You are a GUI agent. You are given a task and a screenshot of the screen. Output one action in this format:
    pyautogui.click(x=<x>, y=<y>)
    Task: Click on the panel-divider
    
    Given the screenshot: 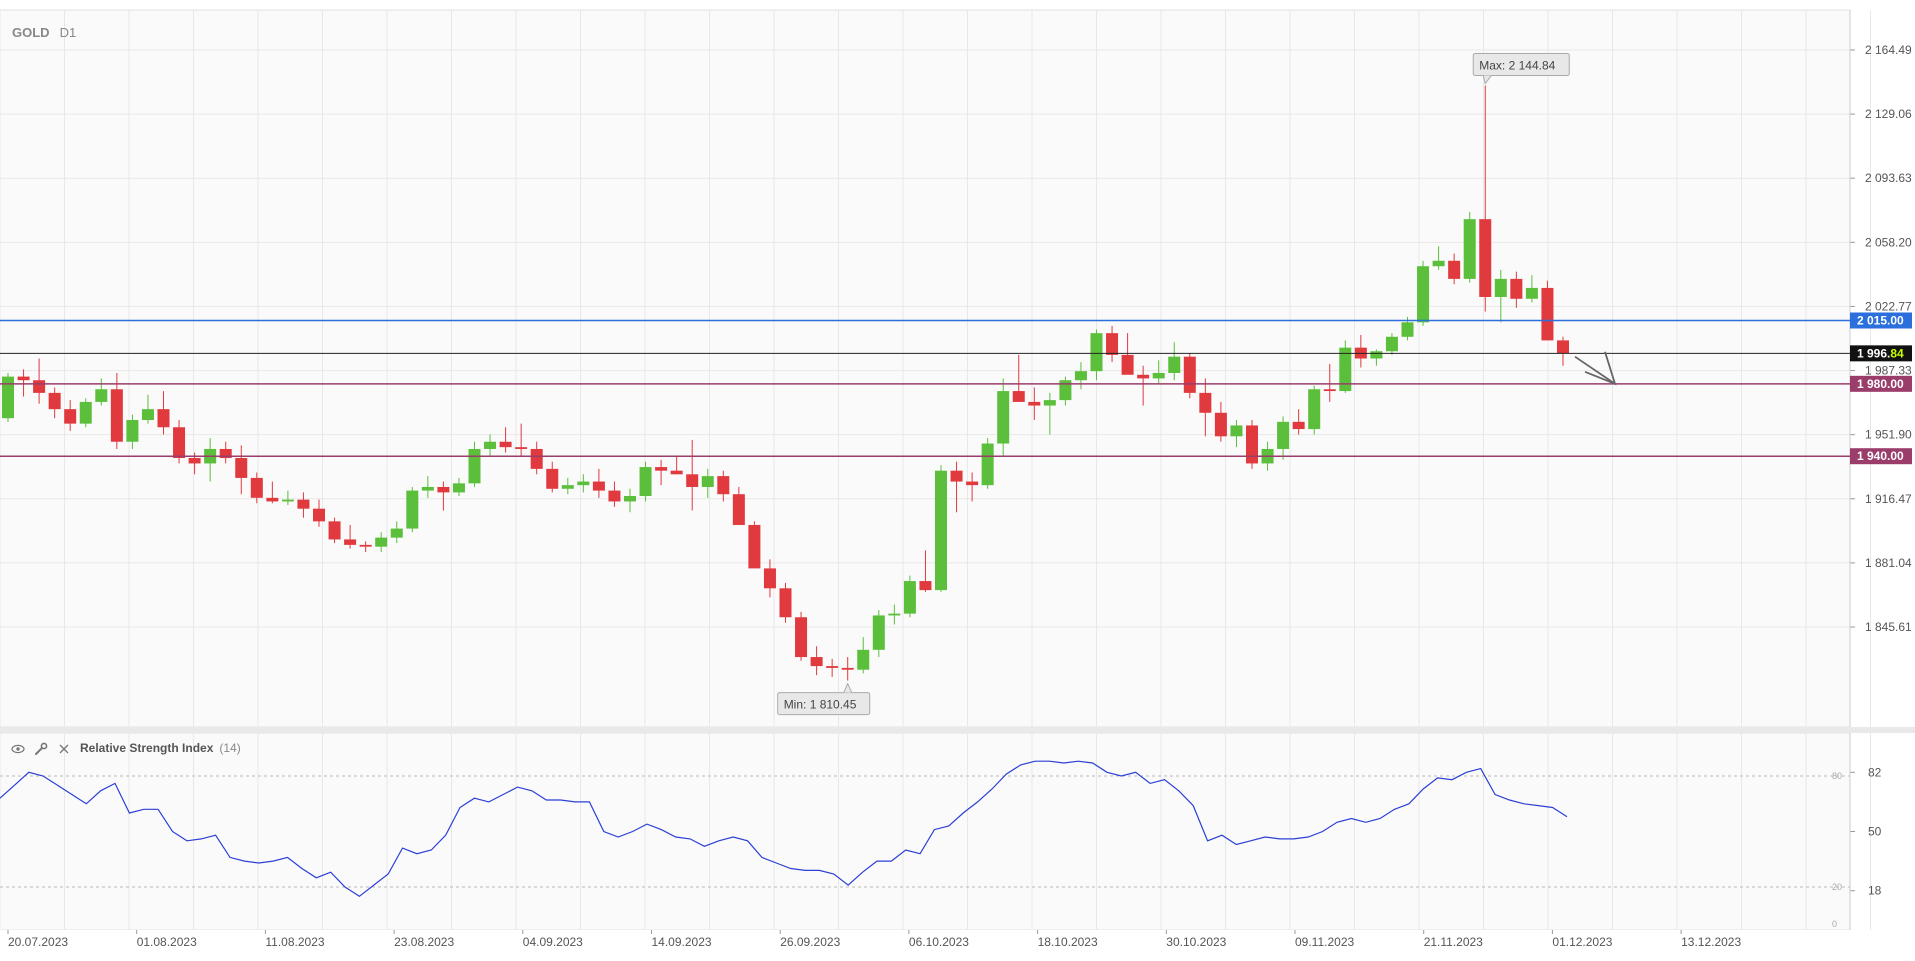 What is the action you would take?
    pyautogui.click(x=957, y=730)
    